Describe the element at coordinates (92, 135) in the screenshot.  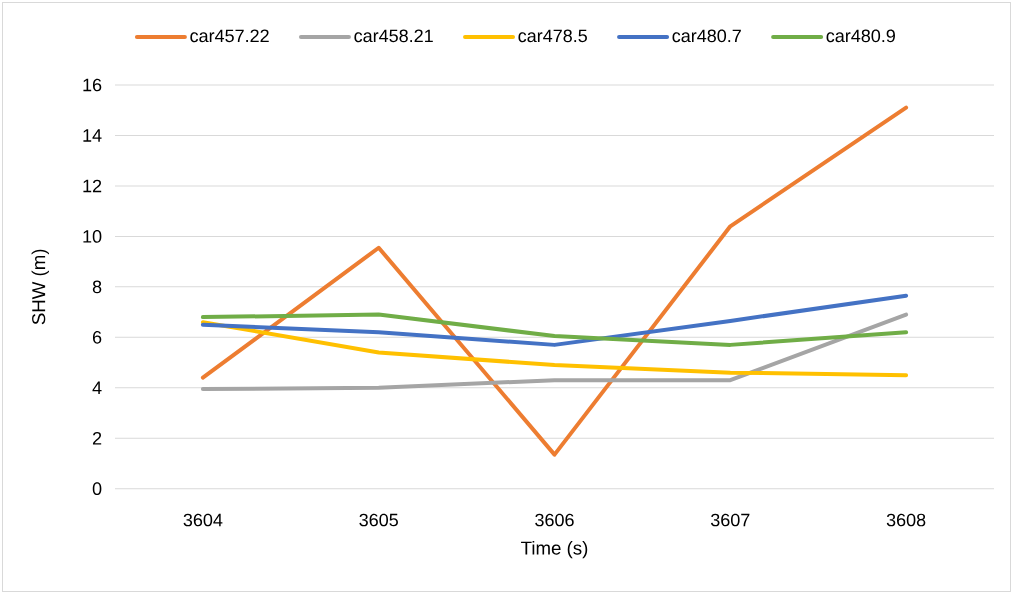
I see `y-tick-label: 14` at that location.